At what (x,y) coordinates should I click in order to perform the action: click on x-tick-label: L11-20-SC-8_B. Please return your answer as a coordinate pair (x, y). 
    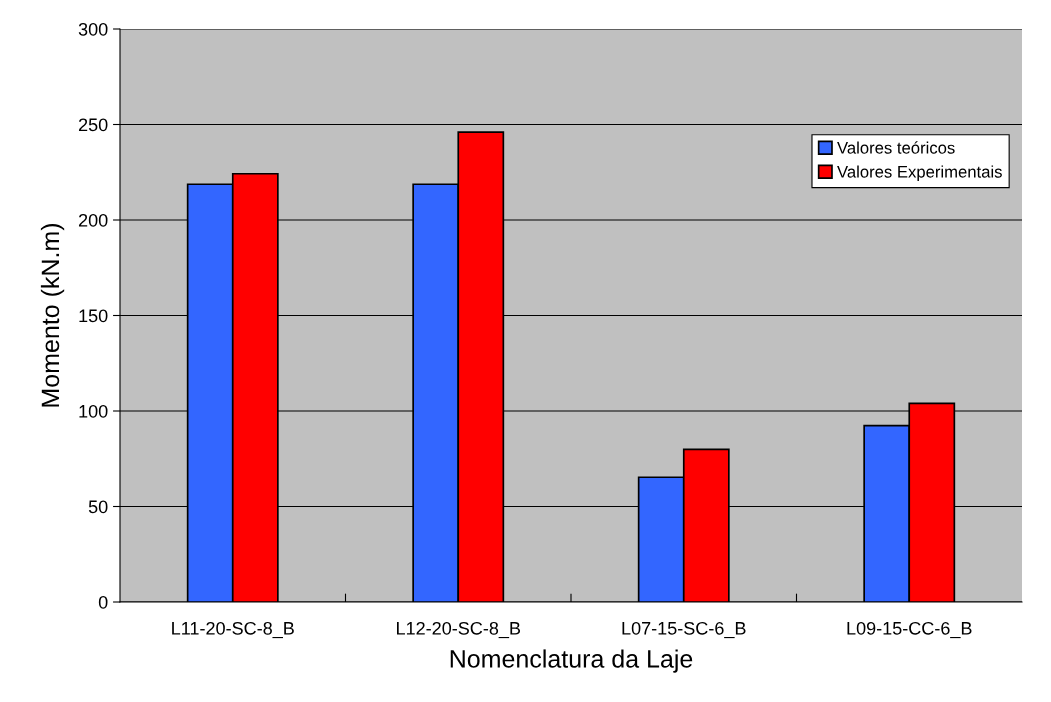
    Looking at the image, I should click on (233, 630).